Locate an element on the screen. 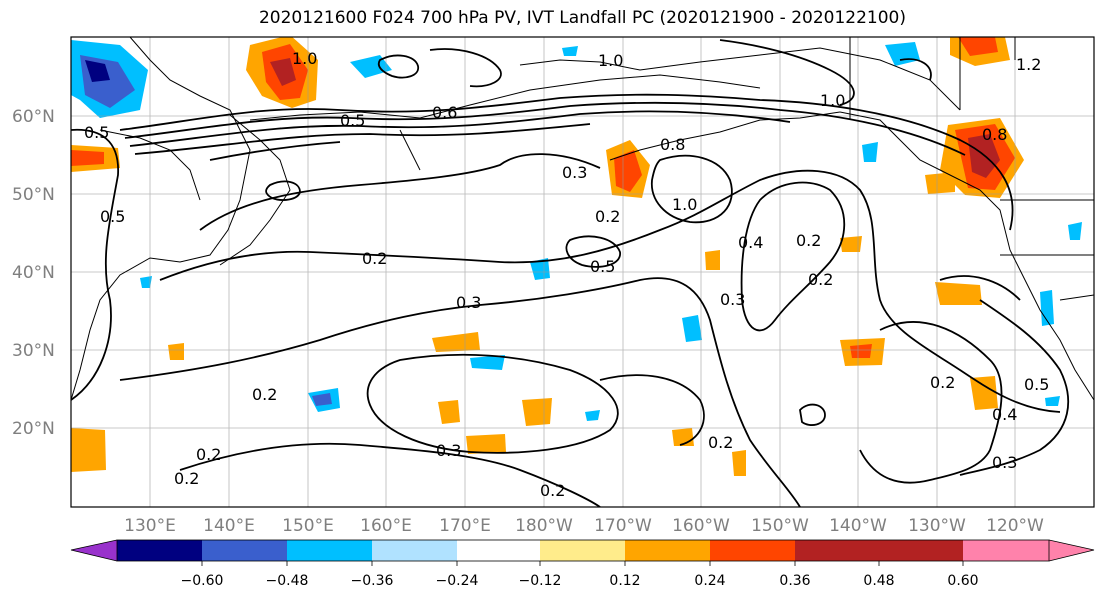 The height and width of the screenshot is (601, 1105). lat-label-40n: 40°N is located at coordinates (33, 273).